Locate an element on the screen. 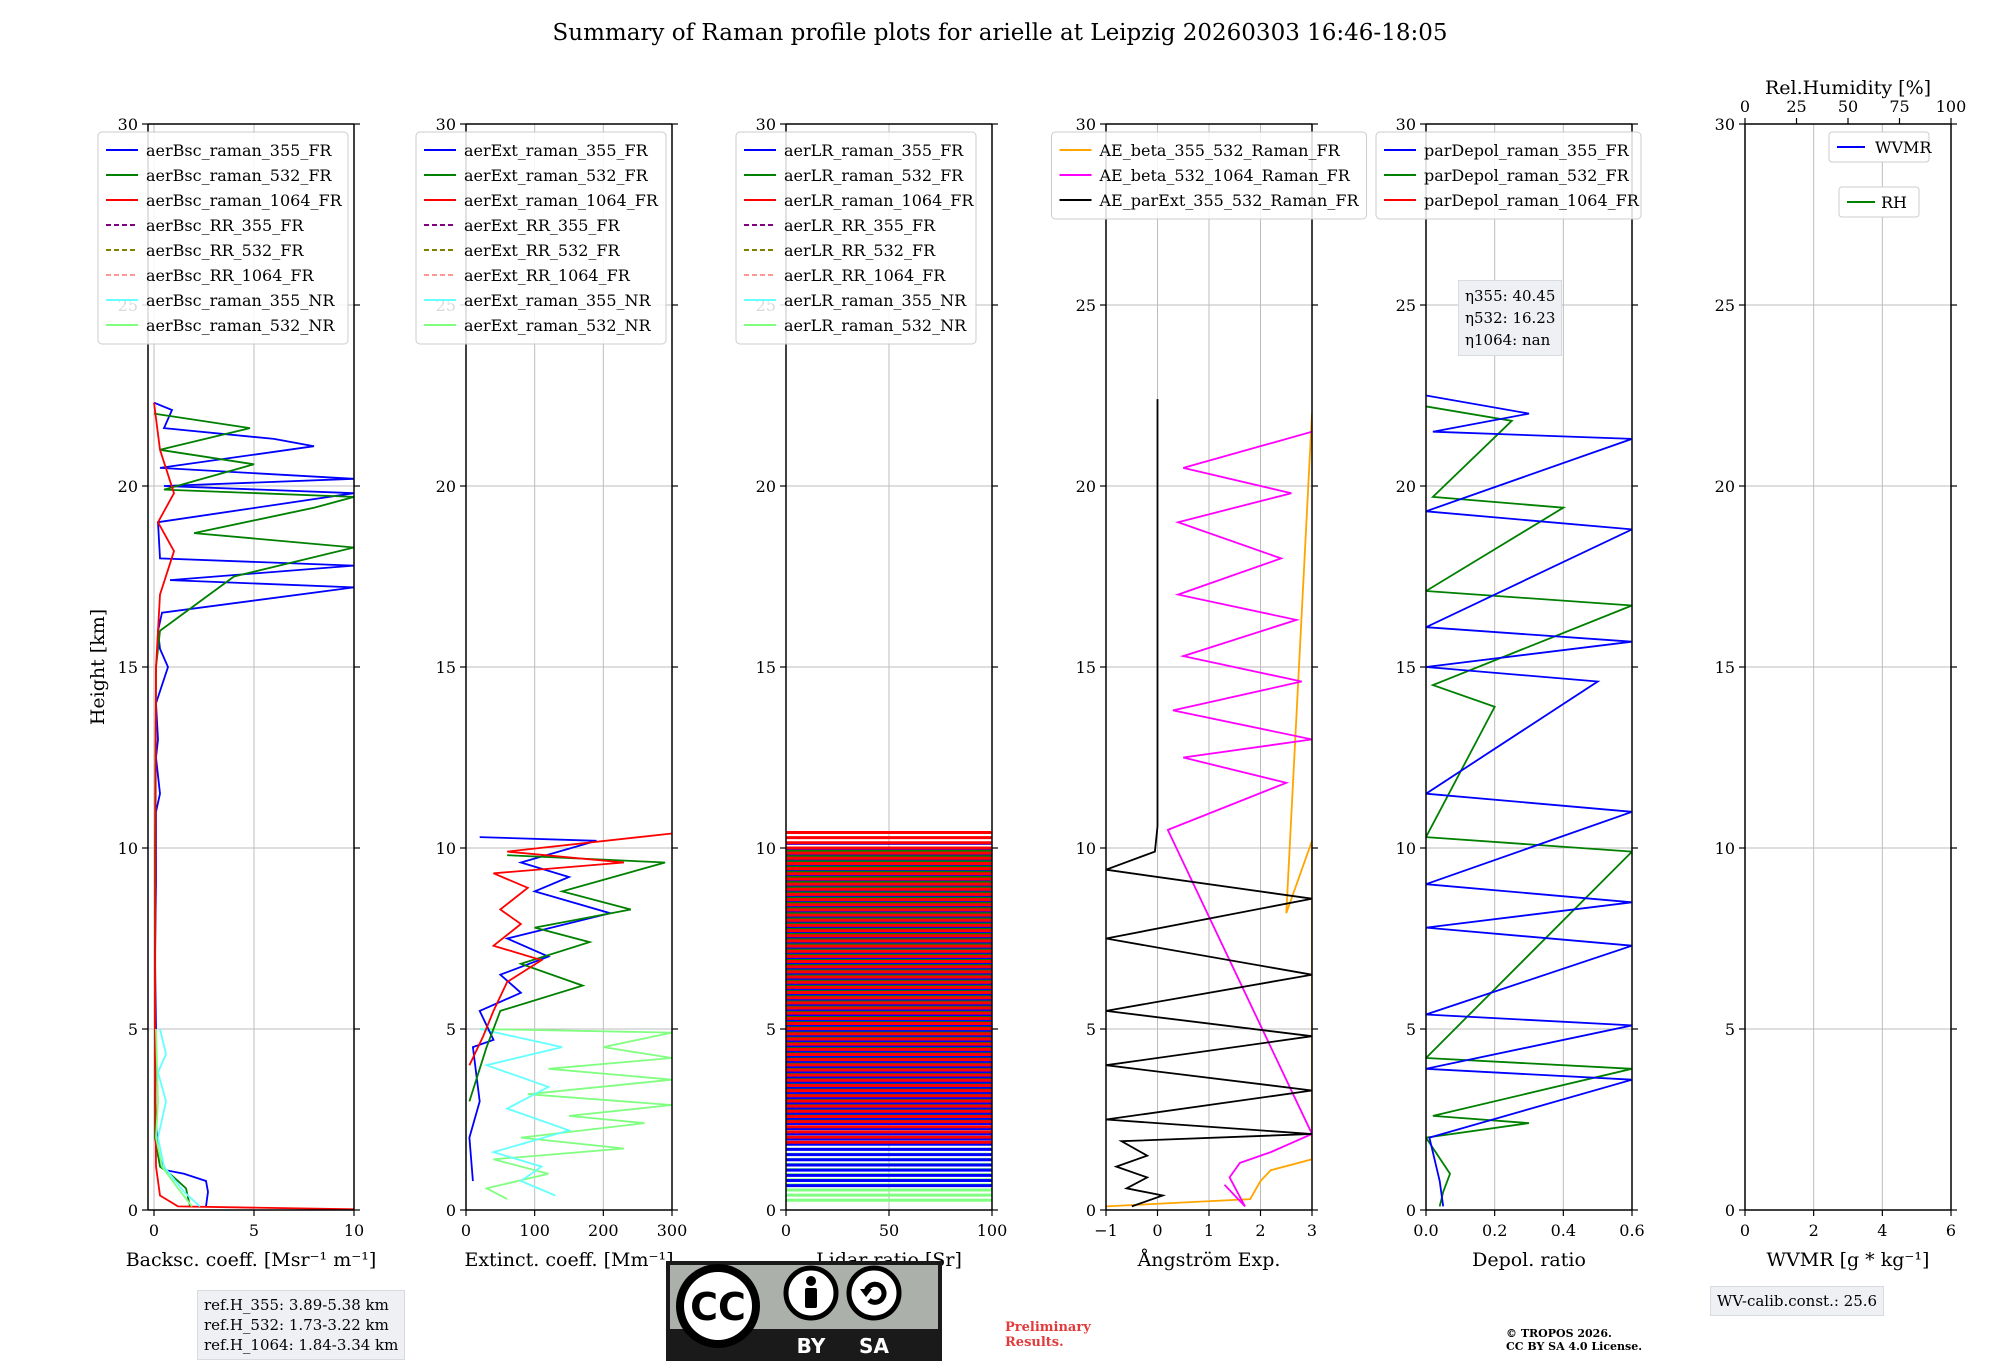 This screenshot has height=1361, width=2000. legend-entry-aerBsc_RR_1064_FR: aerBsc_RR_1064_FR is located at coordinates (230, 275).